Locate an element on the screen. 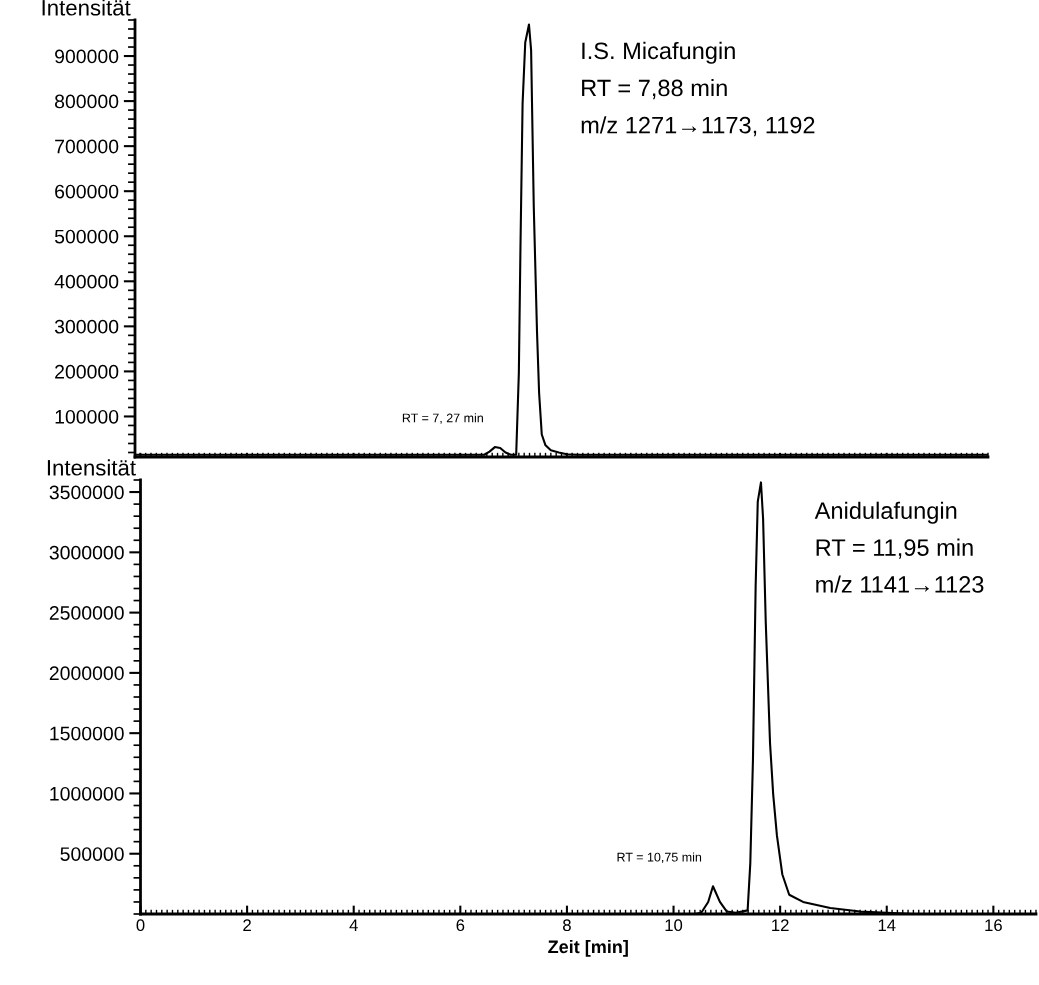 The height and width of the screenshot is (985, 1039). x-axis-title: Zeit [min] is located at coordinates (588, 948).